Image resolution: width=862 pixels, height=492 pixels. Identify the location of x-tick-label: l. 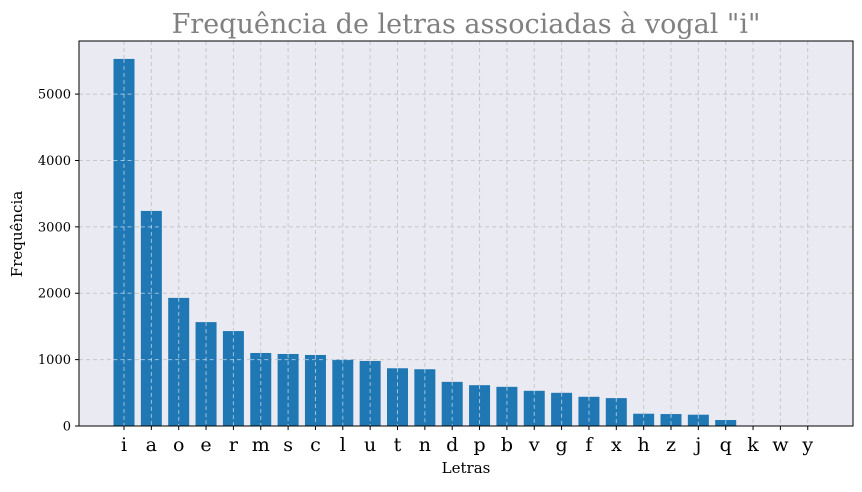
(343, 445).